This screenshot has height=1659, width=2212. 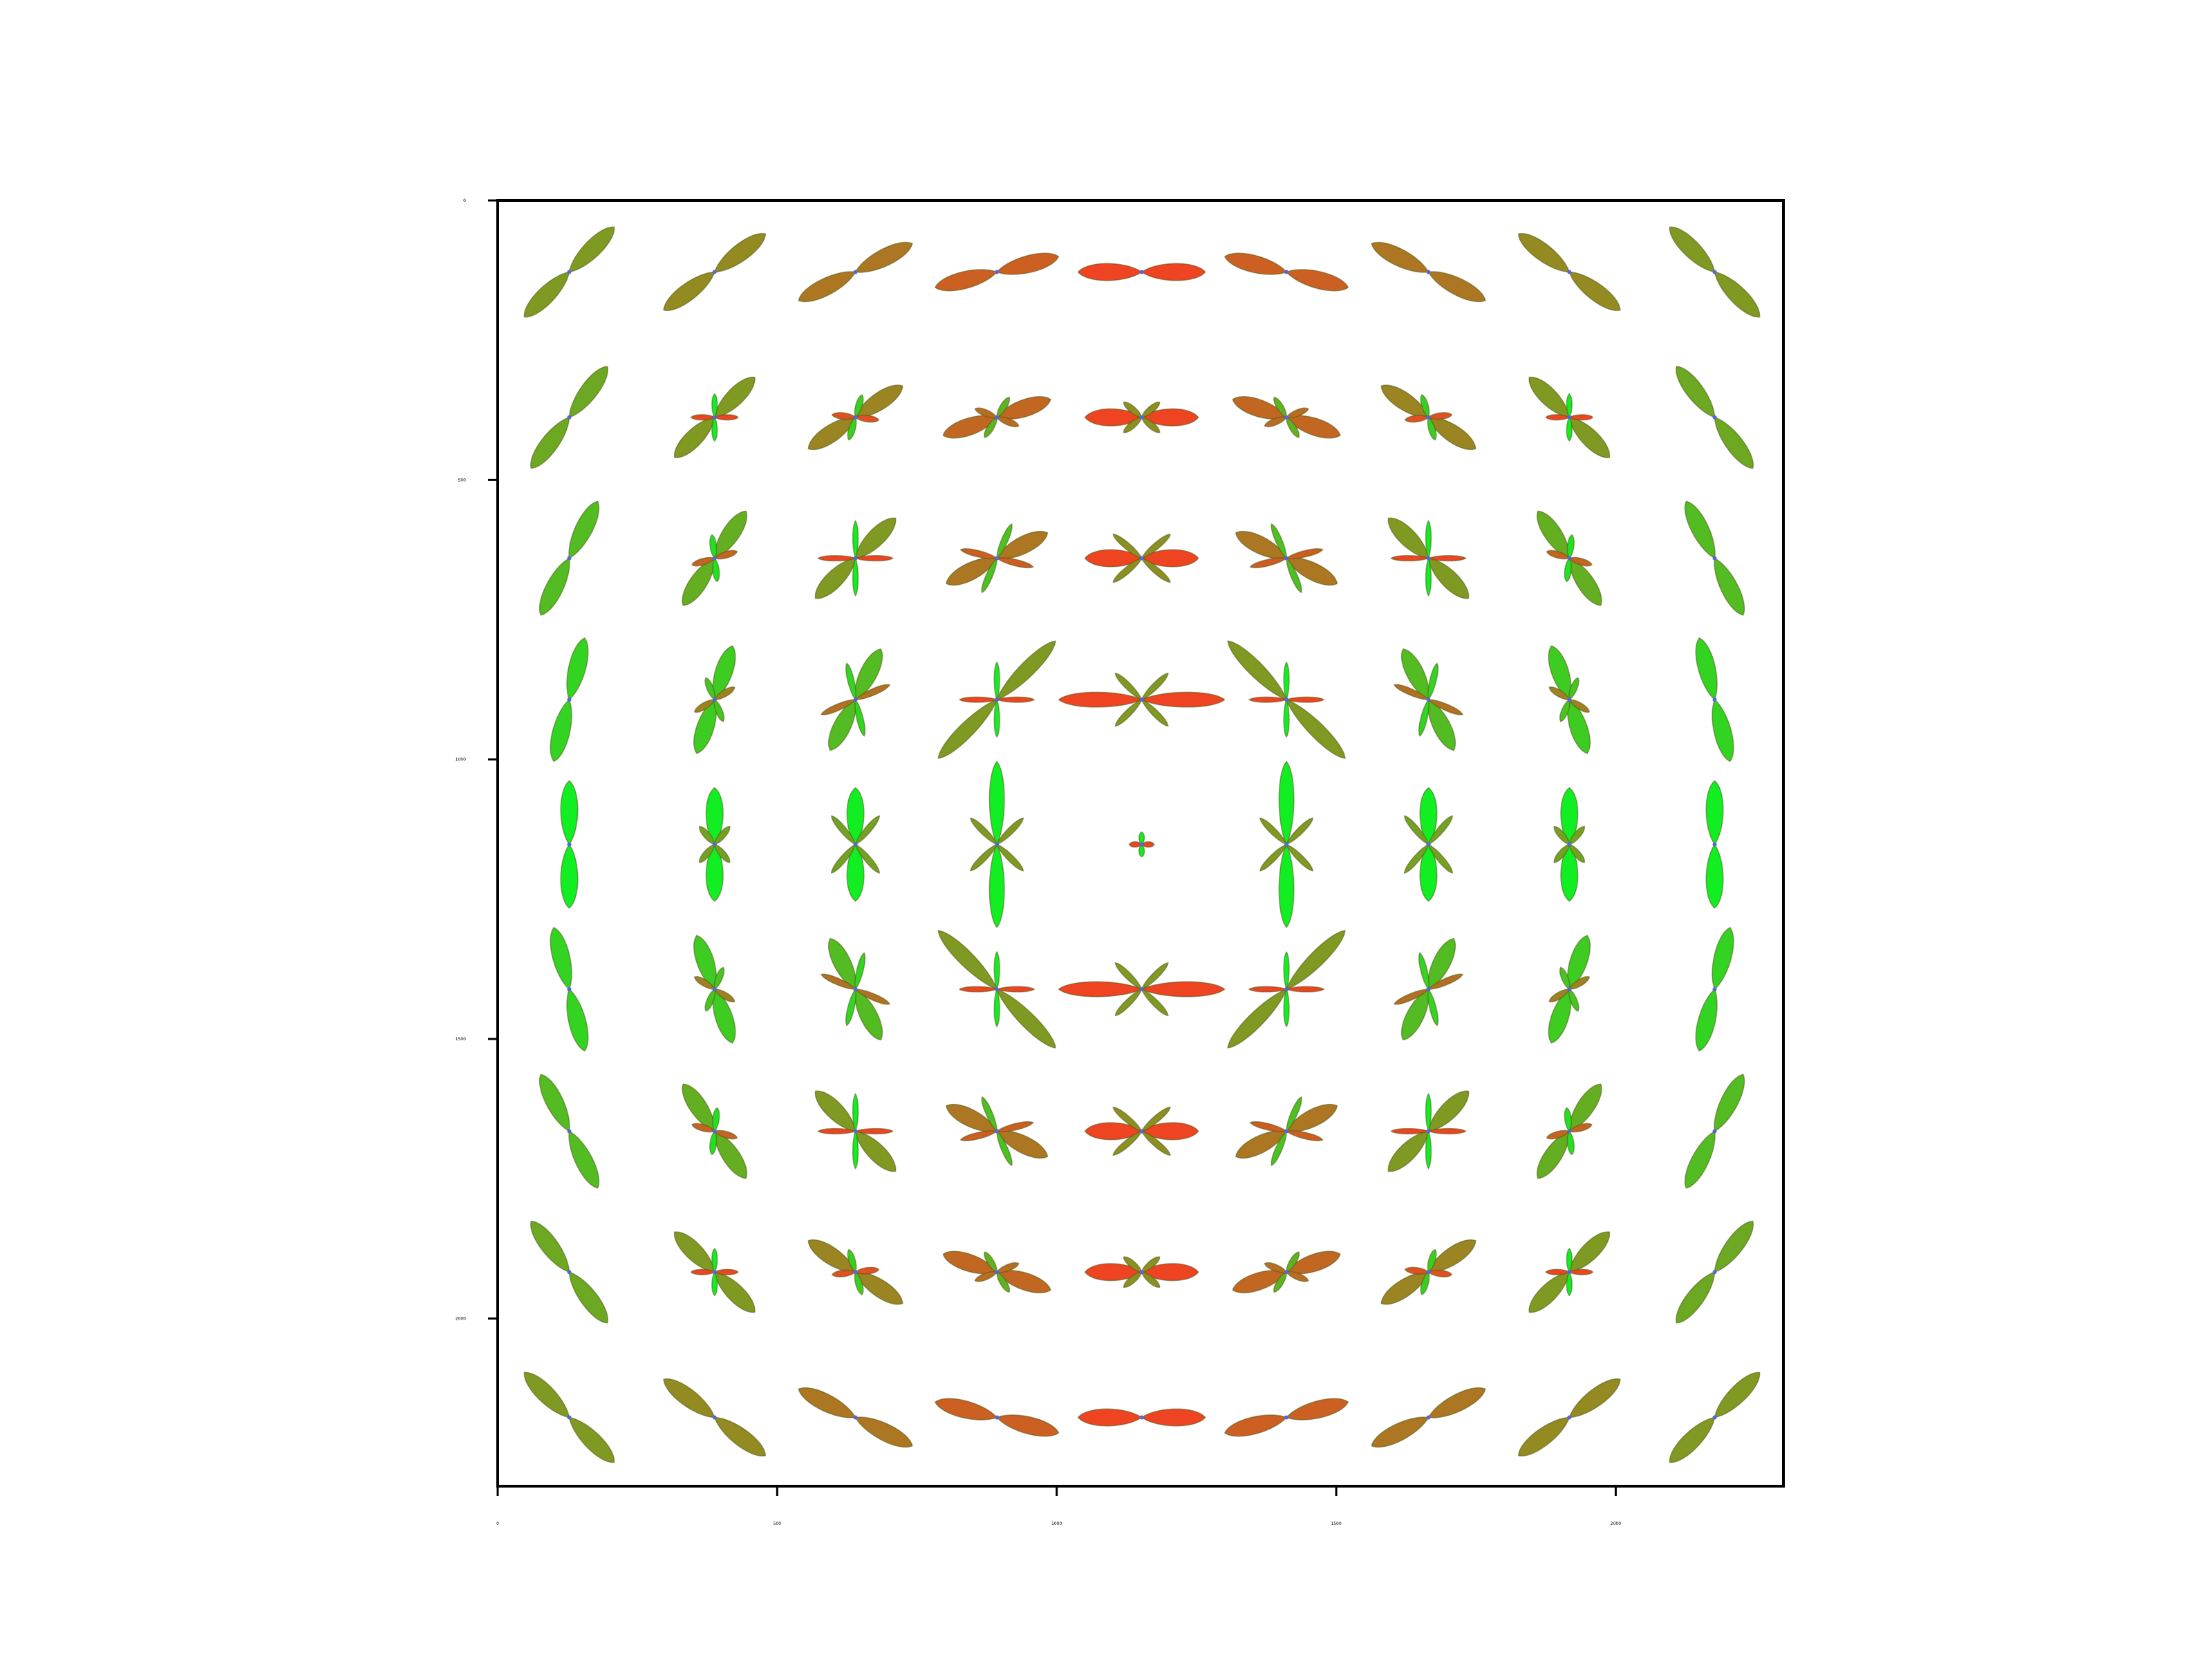 What do you see at coordinates (462, 480) in the screenshot?
I see `y-tick-label: 500` at bounding box center [462, 480].